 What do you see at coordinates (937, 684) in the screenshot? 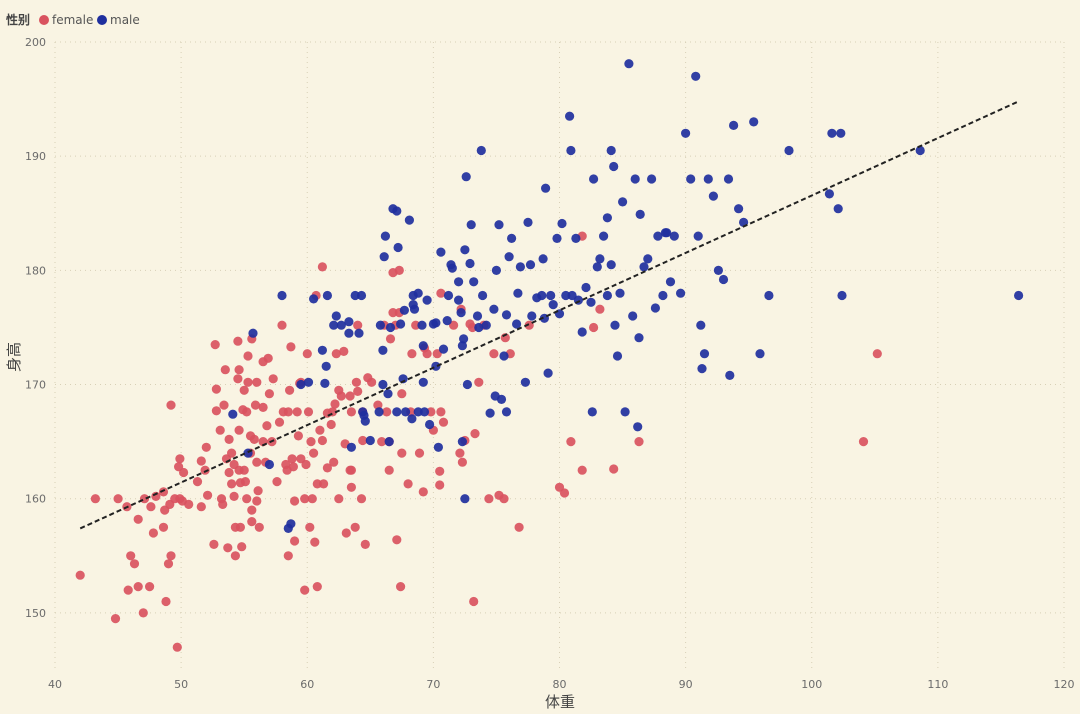
I see `x-tick-label: 110` at bounding box center [937, 684].